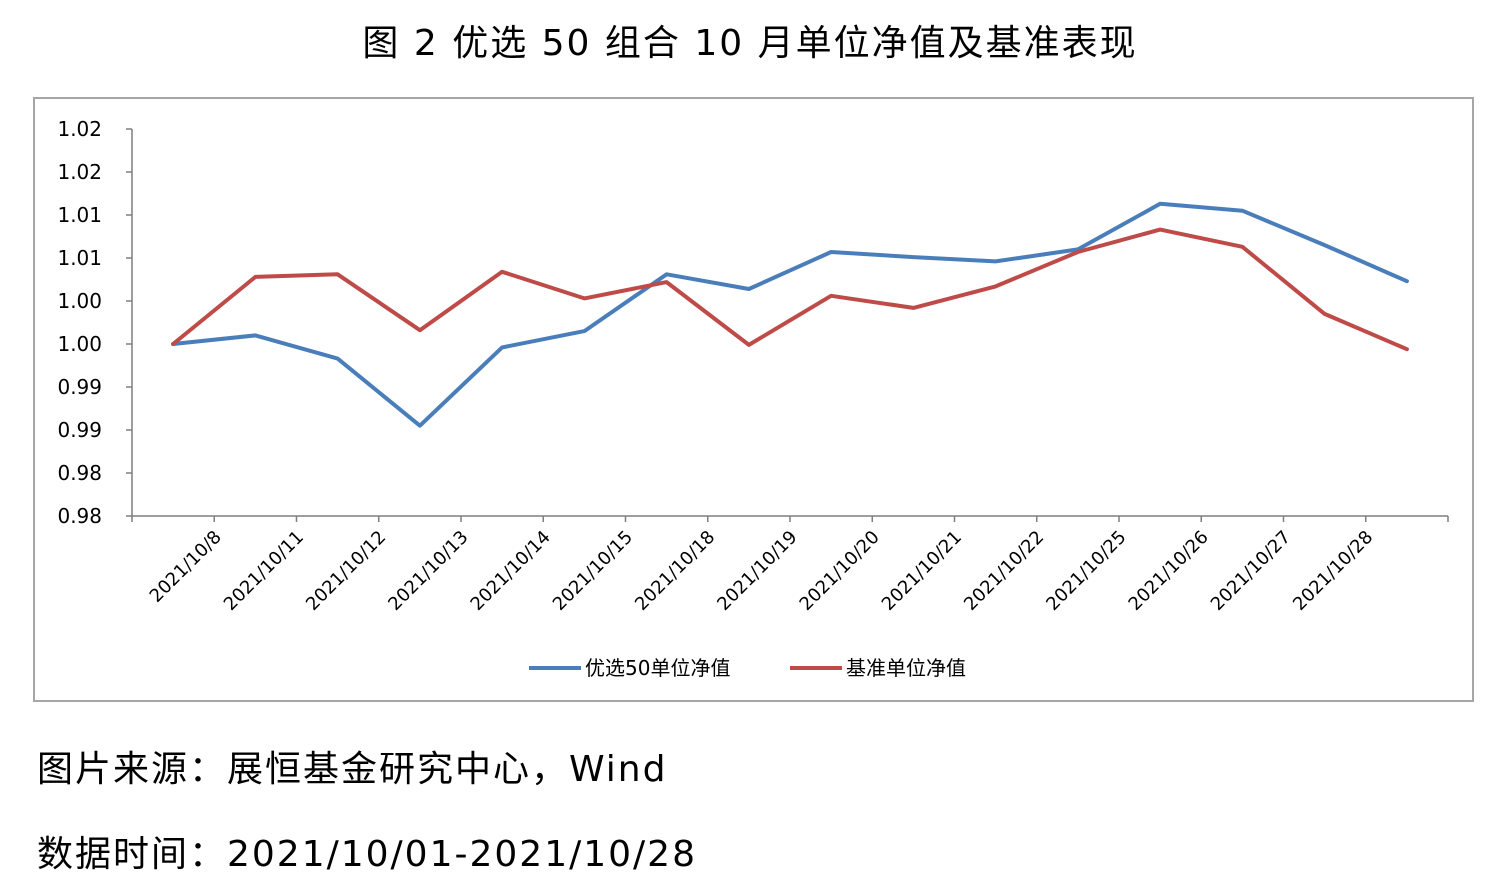 This screenshot has width=1500, height=893. Describe the element at coordinates (922, 571) in the screenshot. I see `x-tick-label: 2021/10/21` at that location.